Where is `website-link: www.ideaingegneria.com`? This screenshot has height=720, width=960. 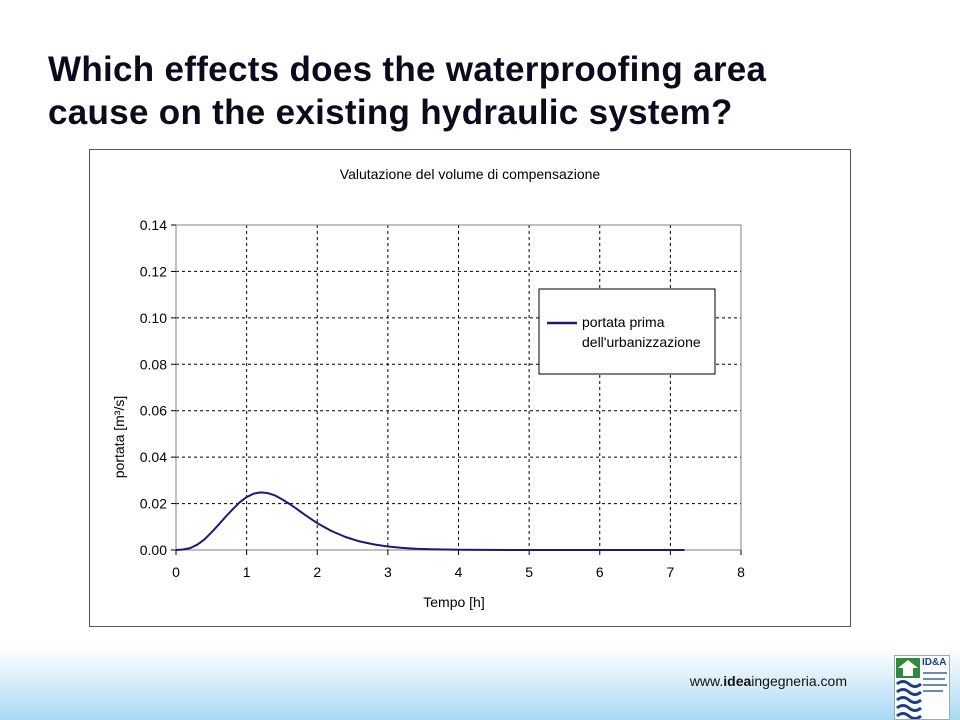
website-link: www.ideaingegneria.com is located at coordinates (768, 681).